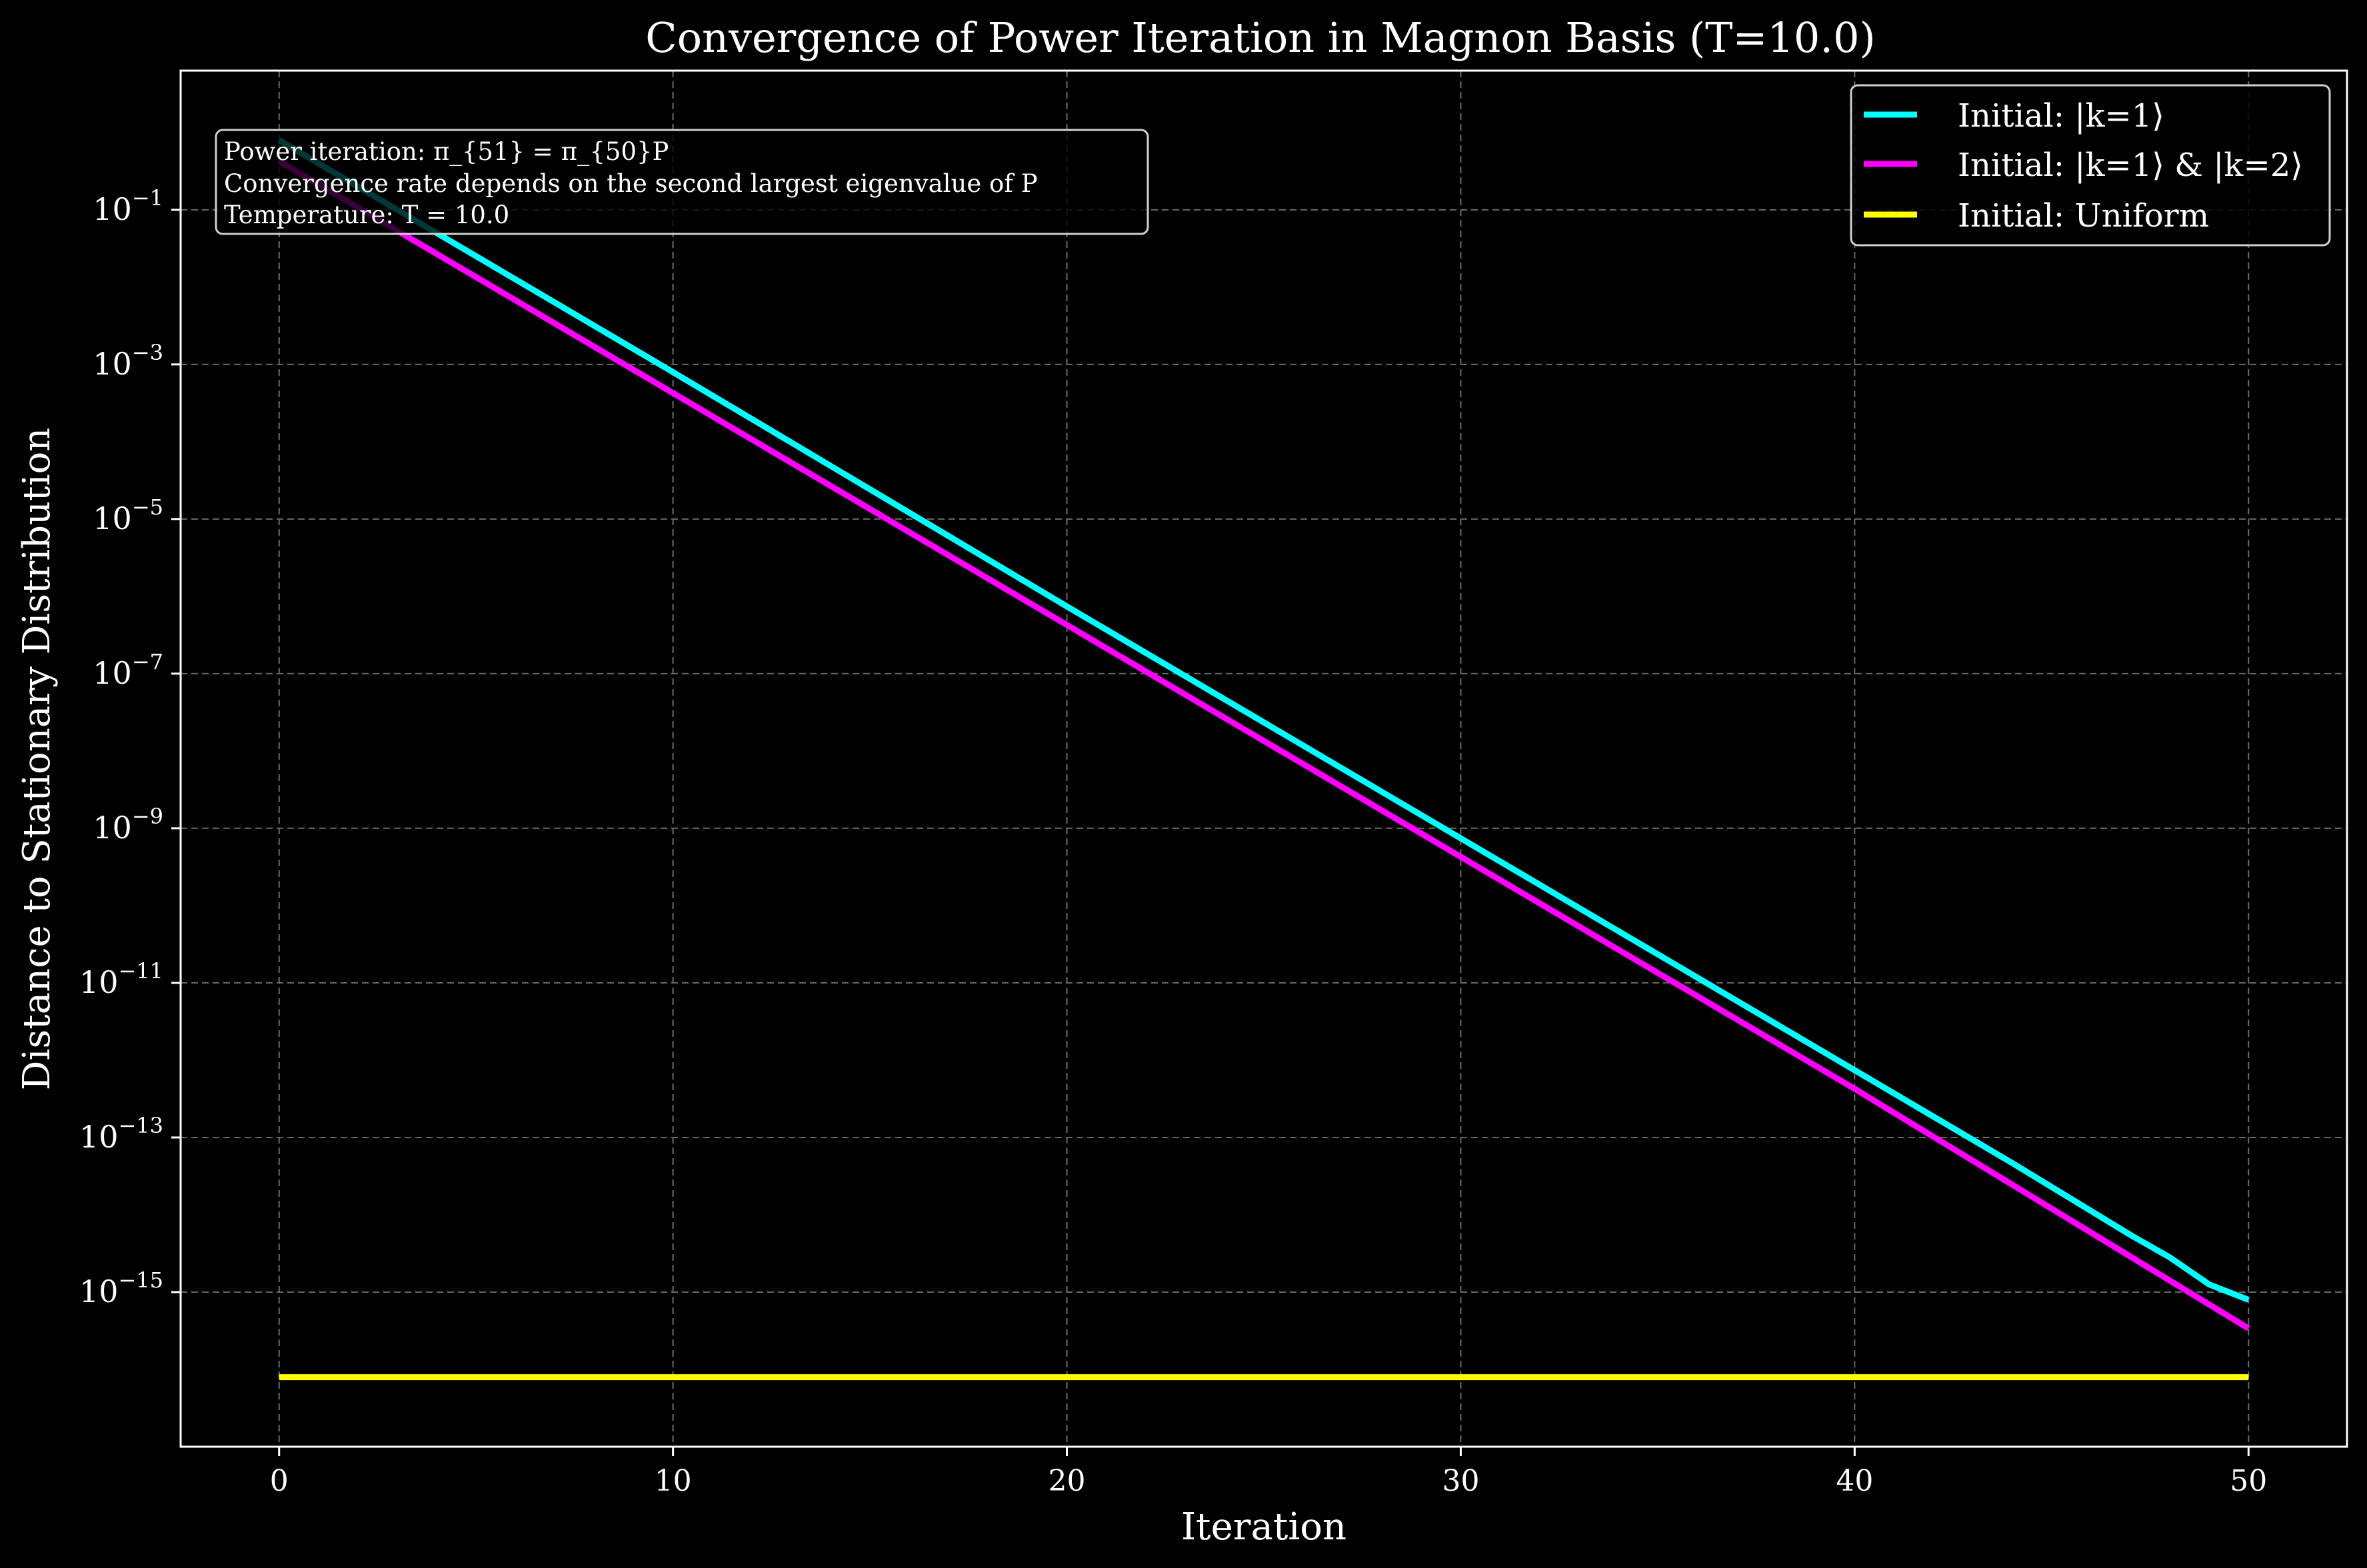 The height and width of the screenshot is (1568, 2367). What do you see at coordinates (2061, 116) in the screenshot?
I see `legend-label-1: Initial: |k=1⟩` at bounding box center [2061, 116].